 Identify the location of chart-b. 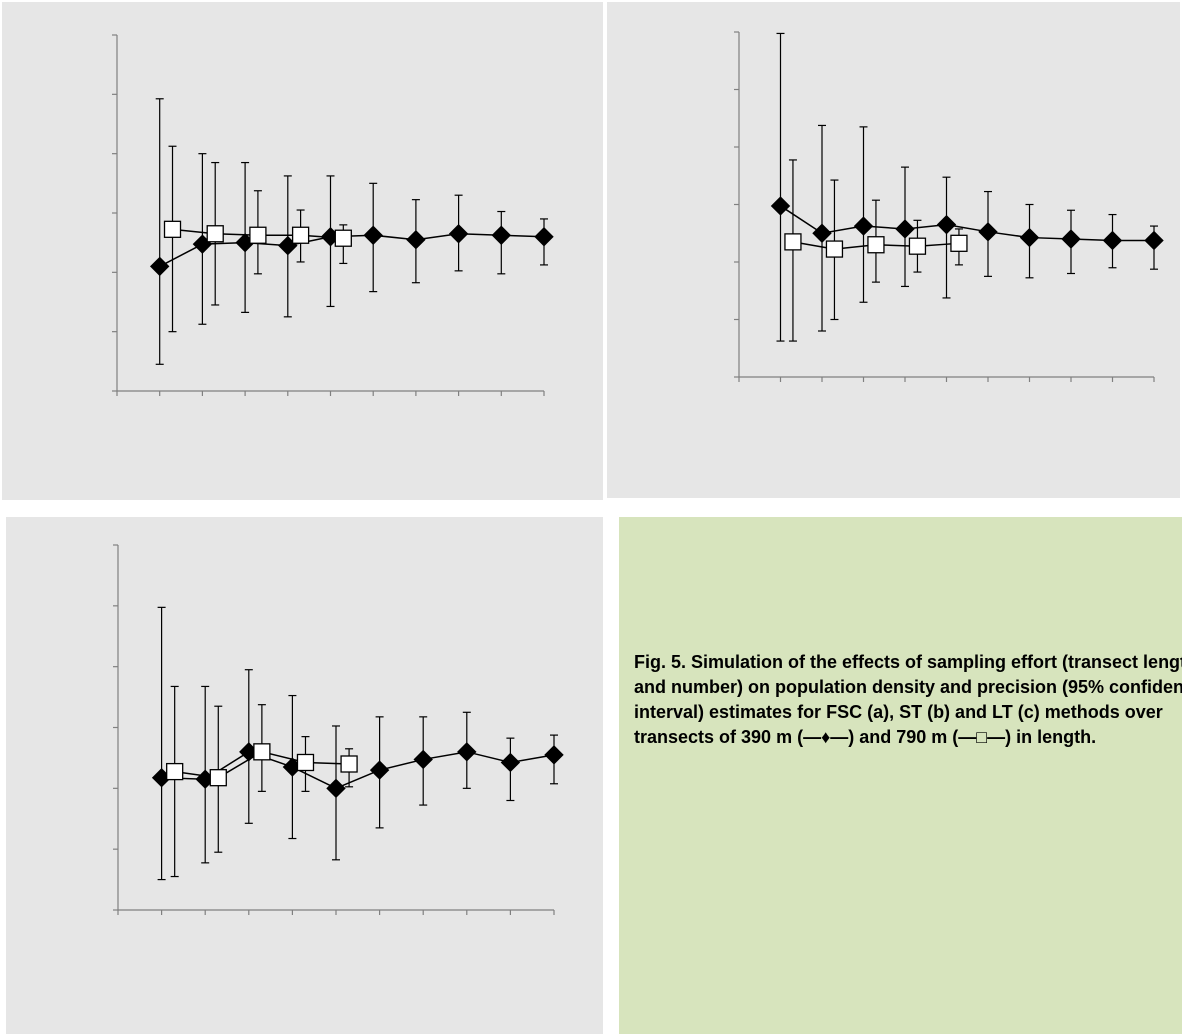
(949, 206).